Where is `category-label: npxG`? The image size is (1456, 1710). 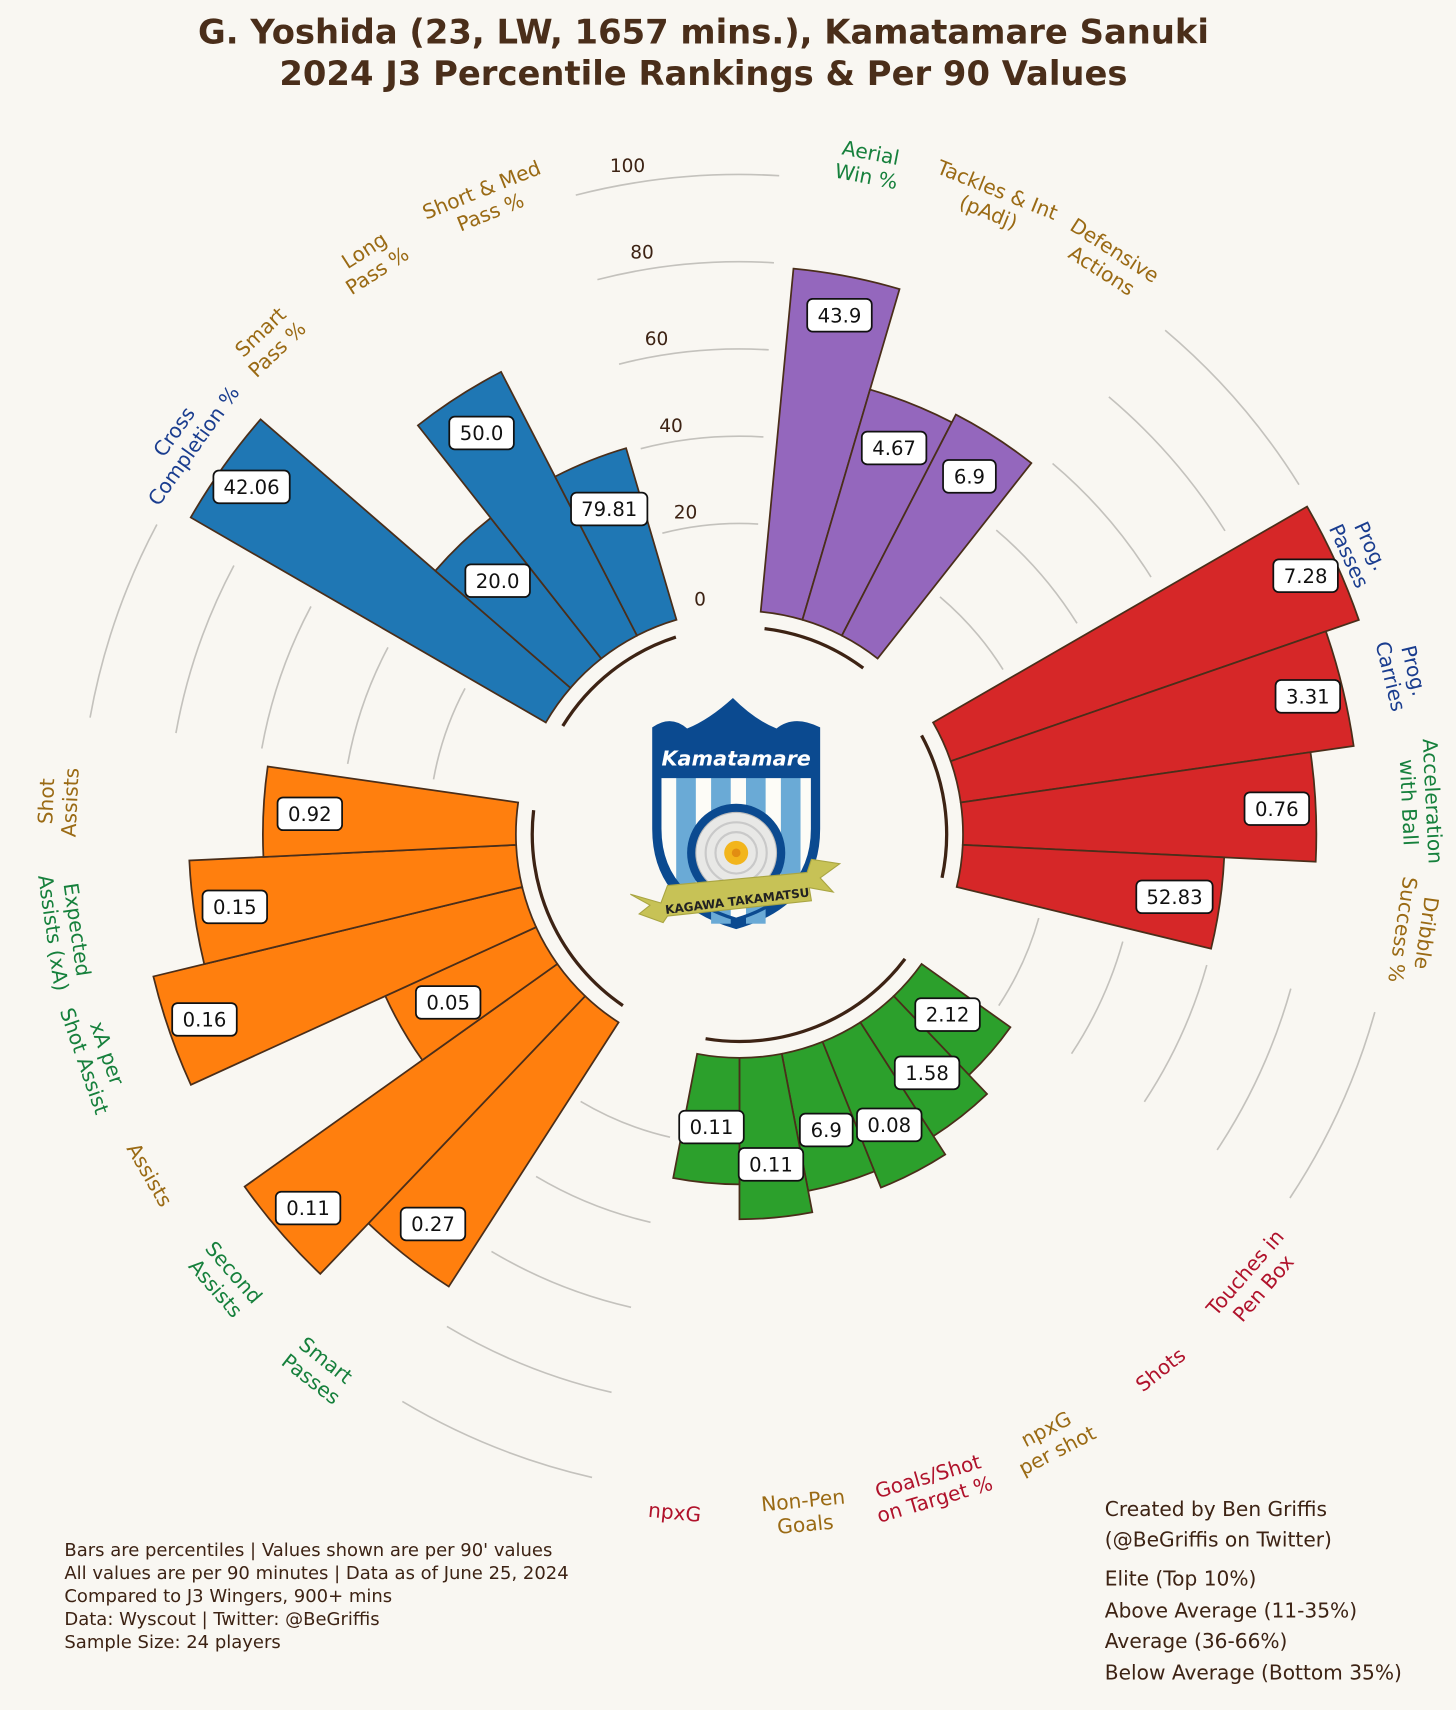 category-label: npxG is located at coordinates (674, 1512).